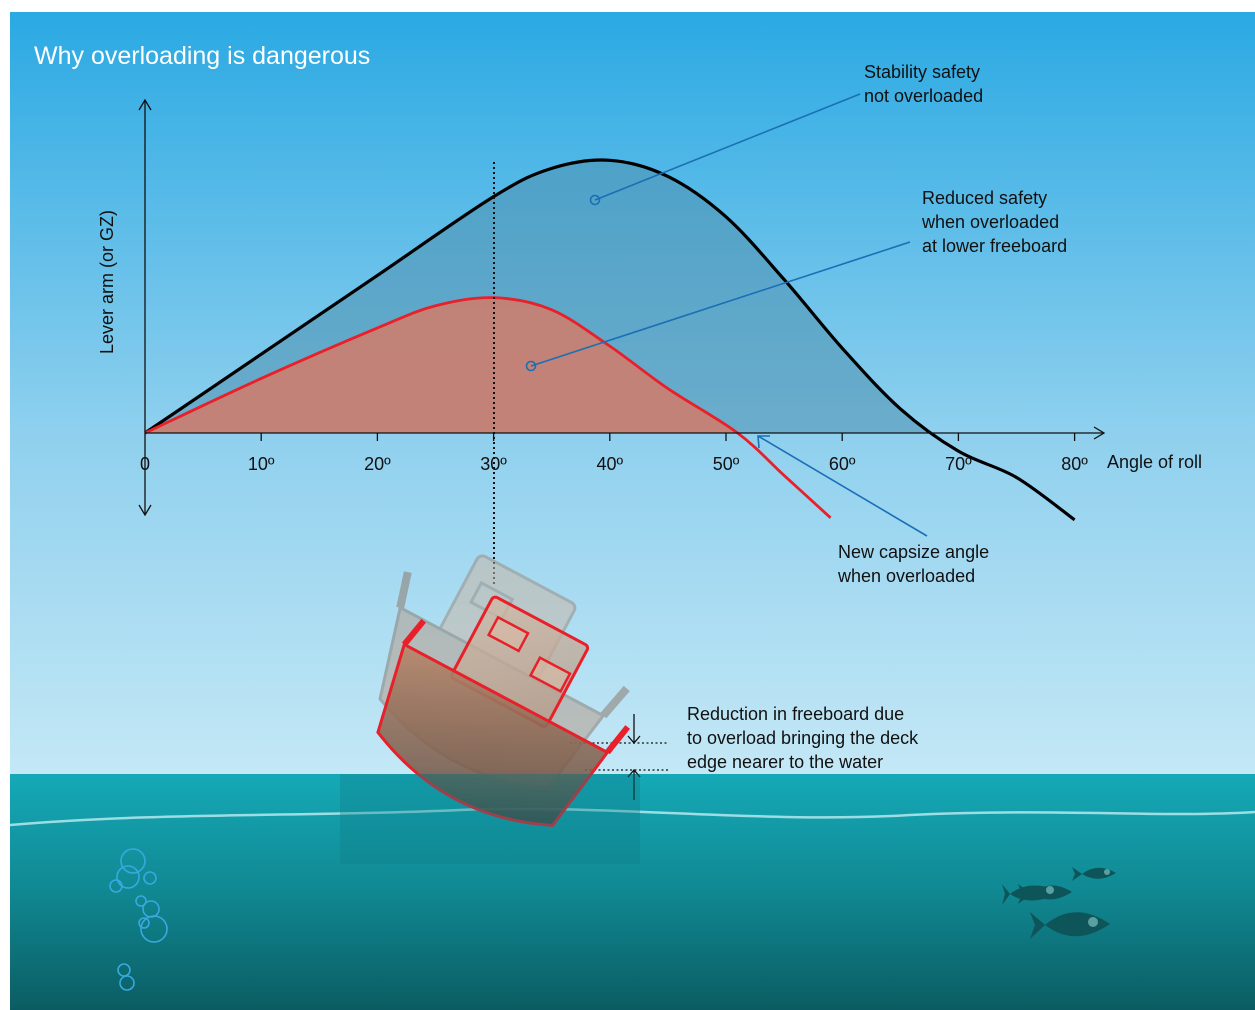 Image resolution: width=1255 pixels, height=1010 pixels. Describe the element at coordinates (922, 72) in the screenshot. I see `annotation-line: Stability safety` at that location.